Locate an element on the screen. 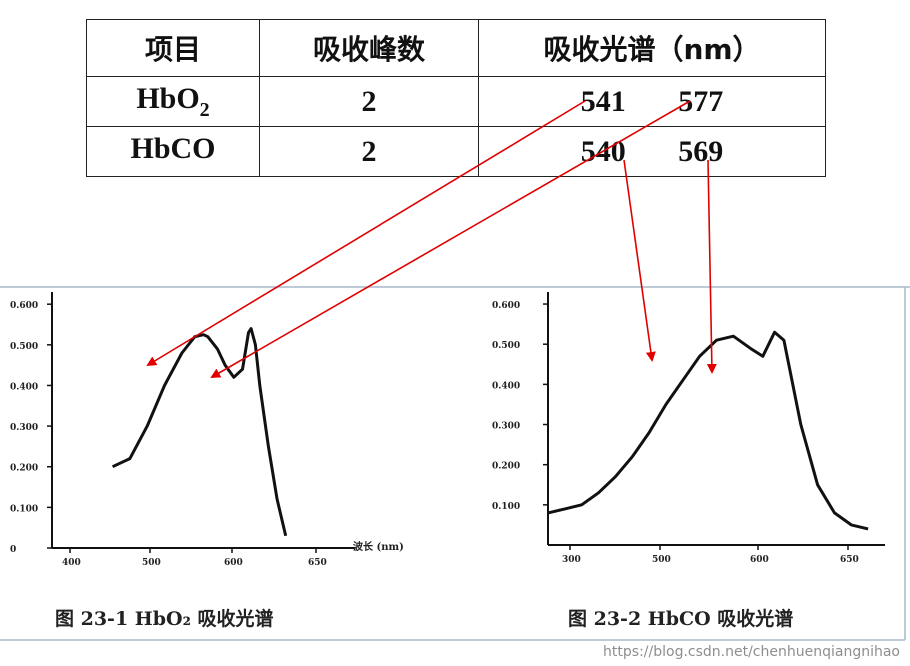  y-tick-label: 0 is located at coordinates (13, 550).